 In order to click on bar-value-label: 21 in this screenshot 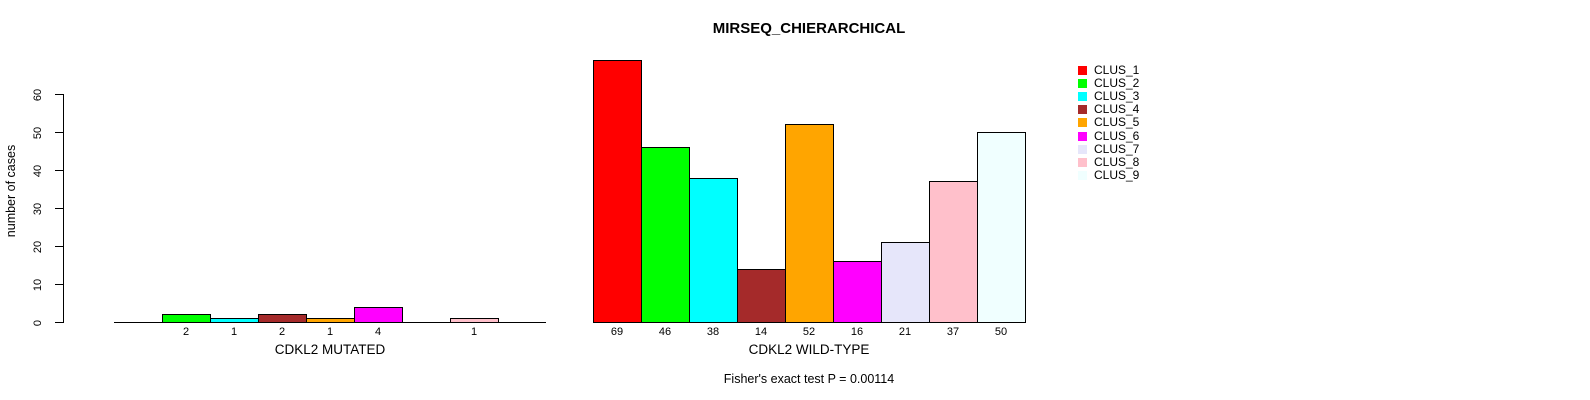, I will do `click(905, 332)`.